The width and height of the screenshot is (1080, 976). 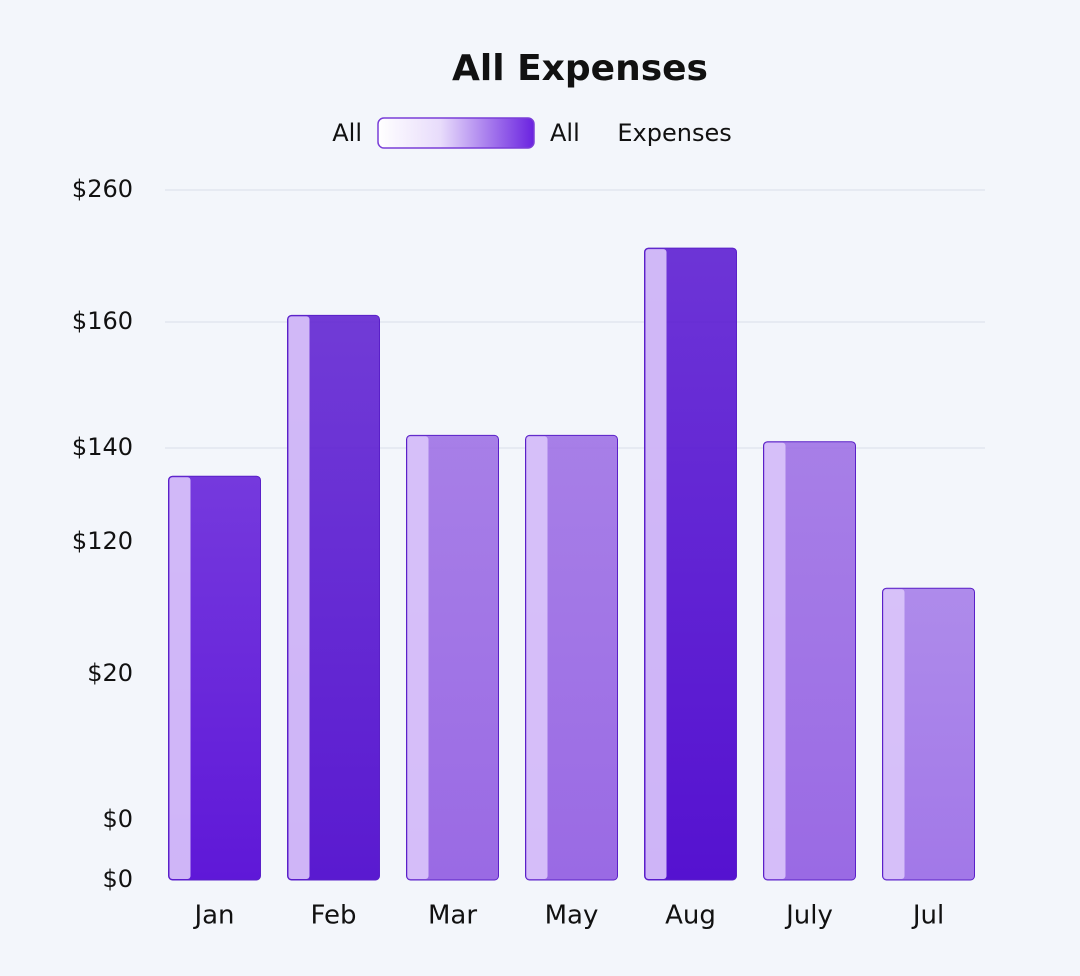 What do you see at coordinates (927, 916) in the screenshot?
I see `x-tick-label: Jul` at bounding box center [927, 916].